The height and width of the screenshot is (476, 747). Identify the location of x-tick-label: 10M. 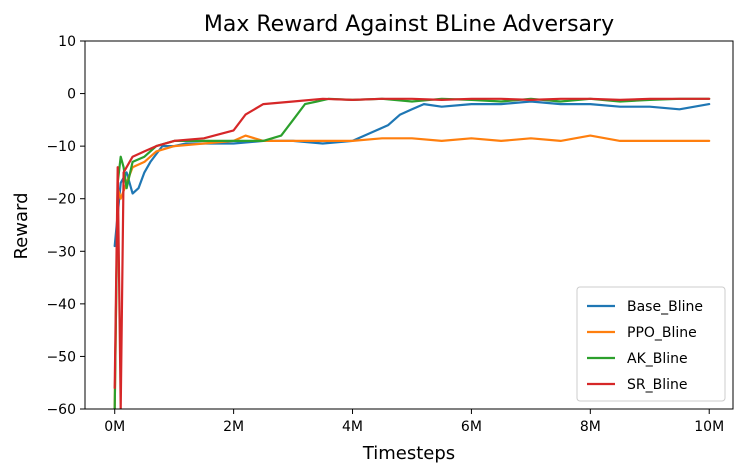
(709, 427).